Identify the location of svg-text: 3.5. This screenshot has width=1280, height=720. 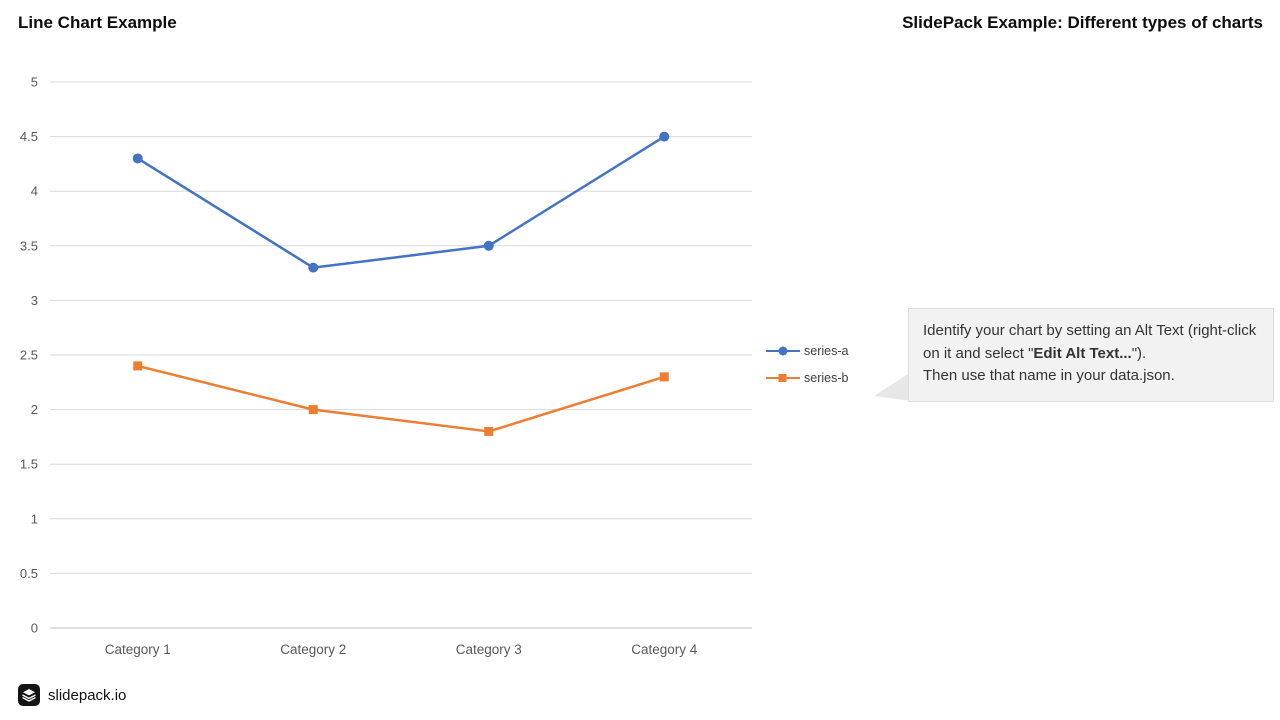
(29, 245).